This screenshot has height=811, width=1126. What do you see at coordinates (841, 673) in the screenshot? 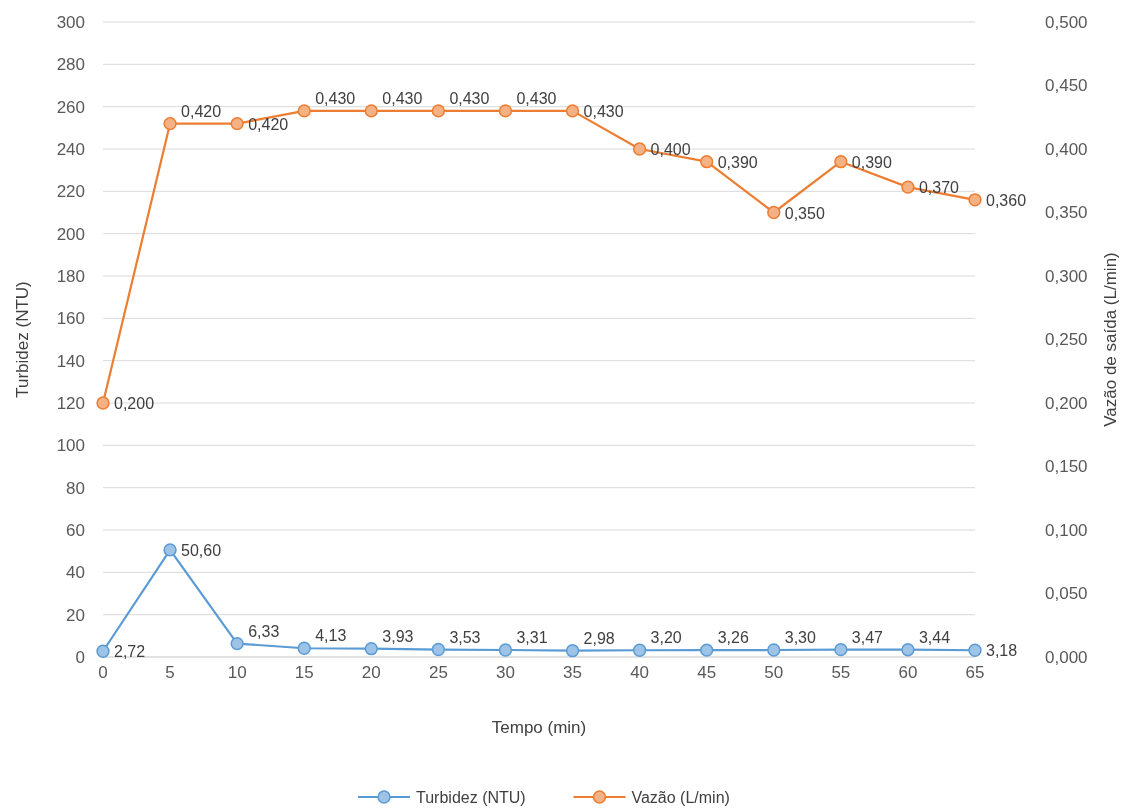
I see `x-tick-label: 55` at bounding box center [841, 673].